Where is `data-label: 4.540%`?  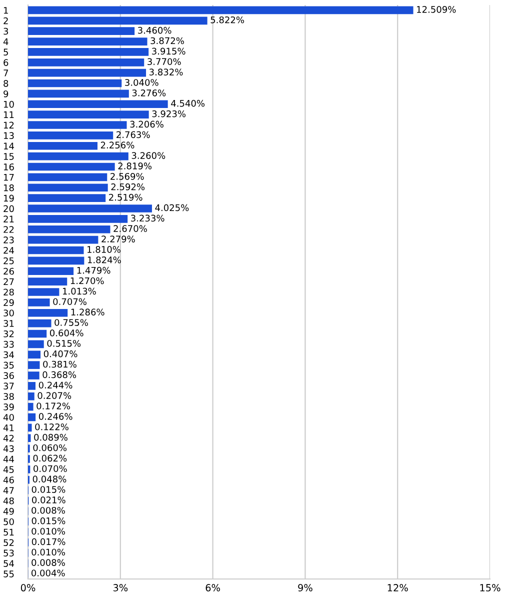
data-label: 4.540% is located at coordinates (188, 103).